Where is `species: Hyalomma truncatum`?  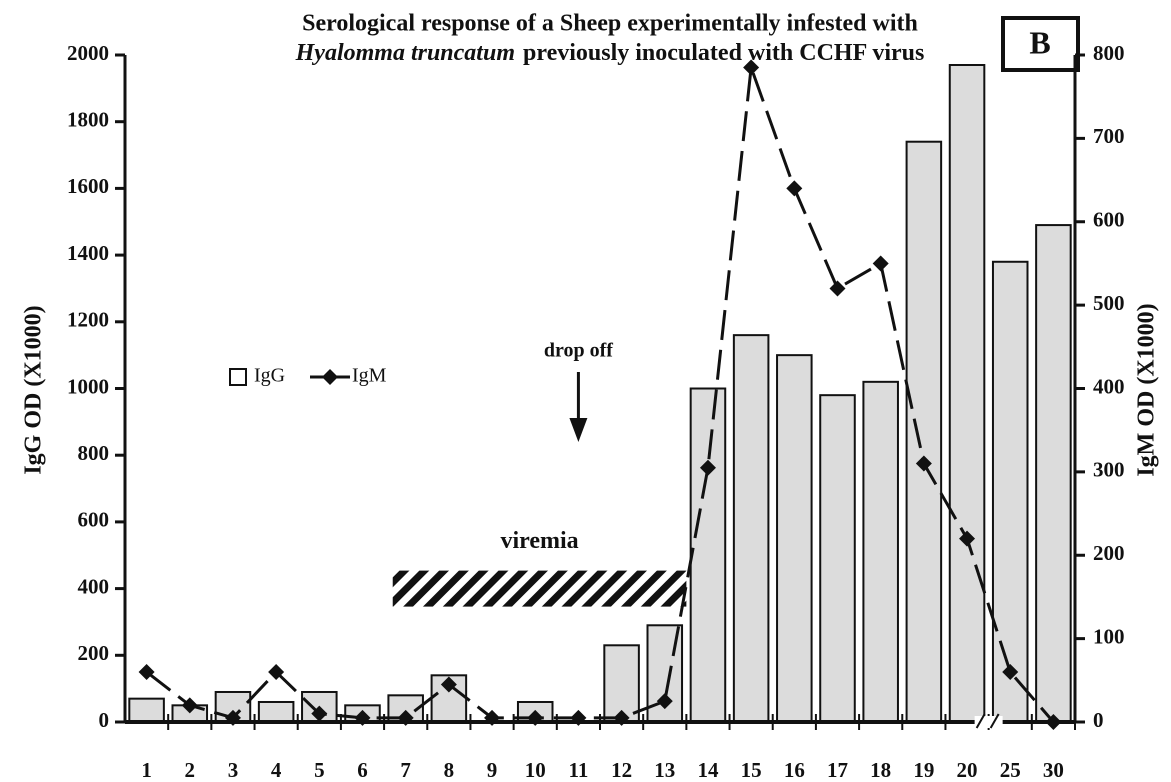
species: Hyalomma truncatum is located at coordinates (405, 53).